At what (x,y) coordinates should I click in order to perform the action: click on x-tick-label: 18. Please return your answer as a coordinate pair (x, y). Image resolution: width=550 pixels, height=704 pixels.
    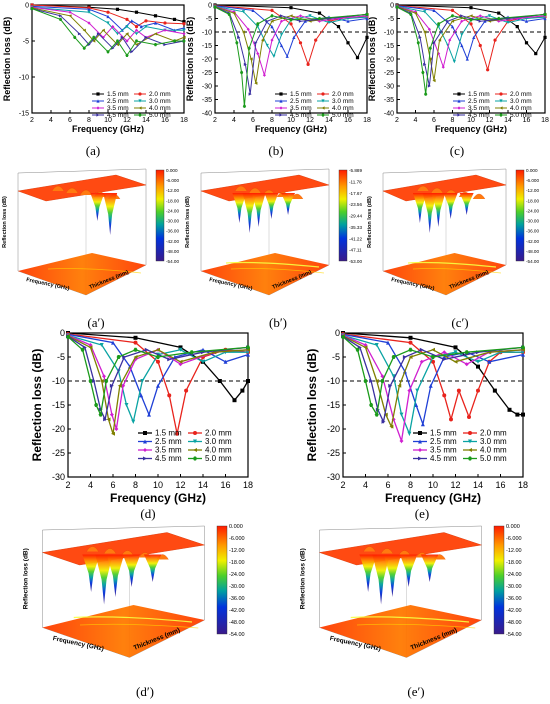
    Looking at the image, I should click on (523, 485).